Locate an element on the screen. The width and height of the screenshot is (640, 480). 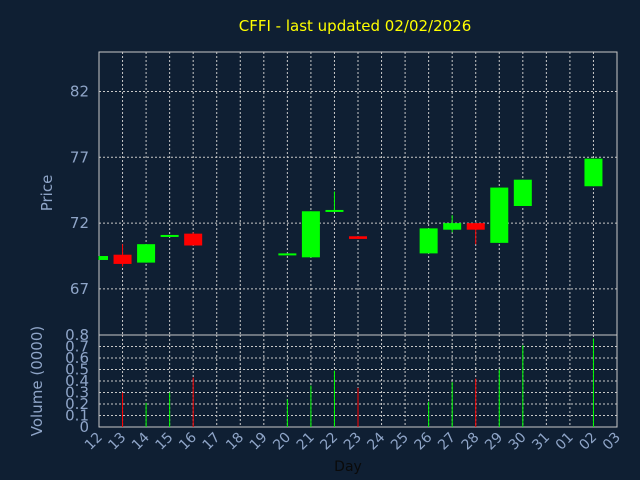
chart-title: CFFI - last updated 02/02/2026 is located at coordinates (355, 26).